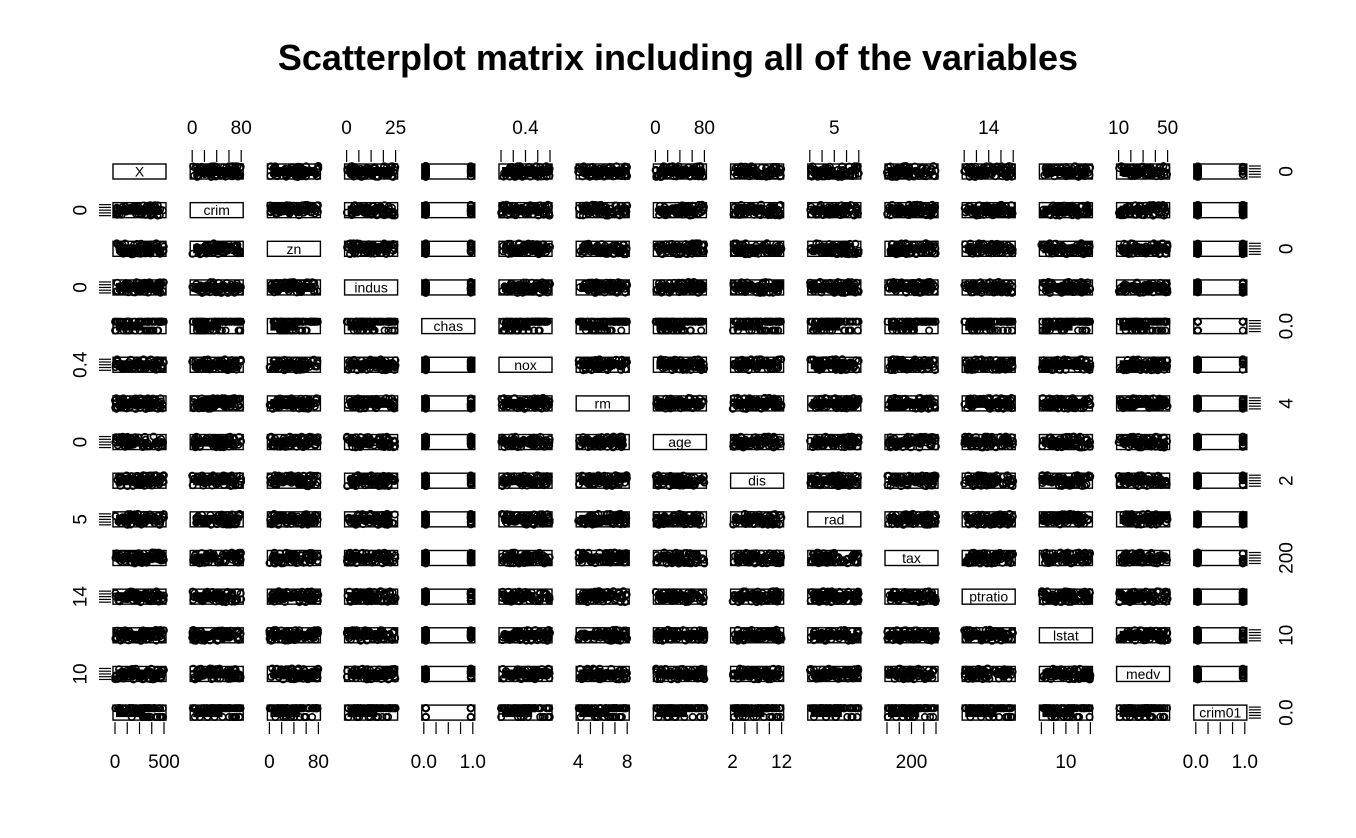 The height and width of the screenshot is (838, 1356). I want to click on panel-crim-vs-medv, so click(1143, 210).